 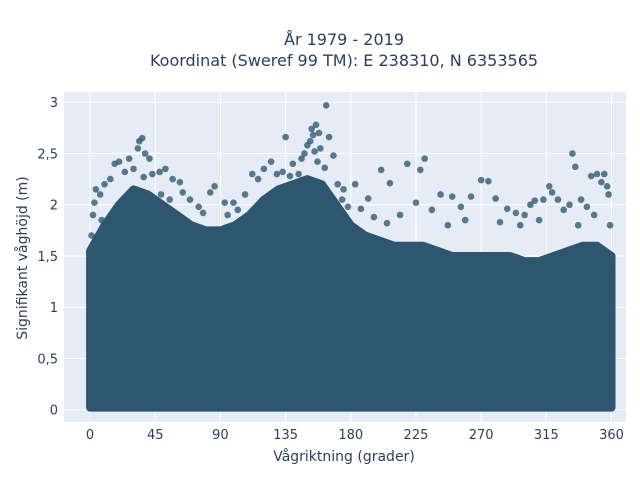 What do you see at coordinates (611, 435) in the screenshot?
I see `x-tick-label: 360` at bounding box center [611, 435].